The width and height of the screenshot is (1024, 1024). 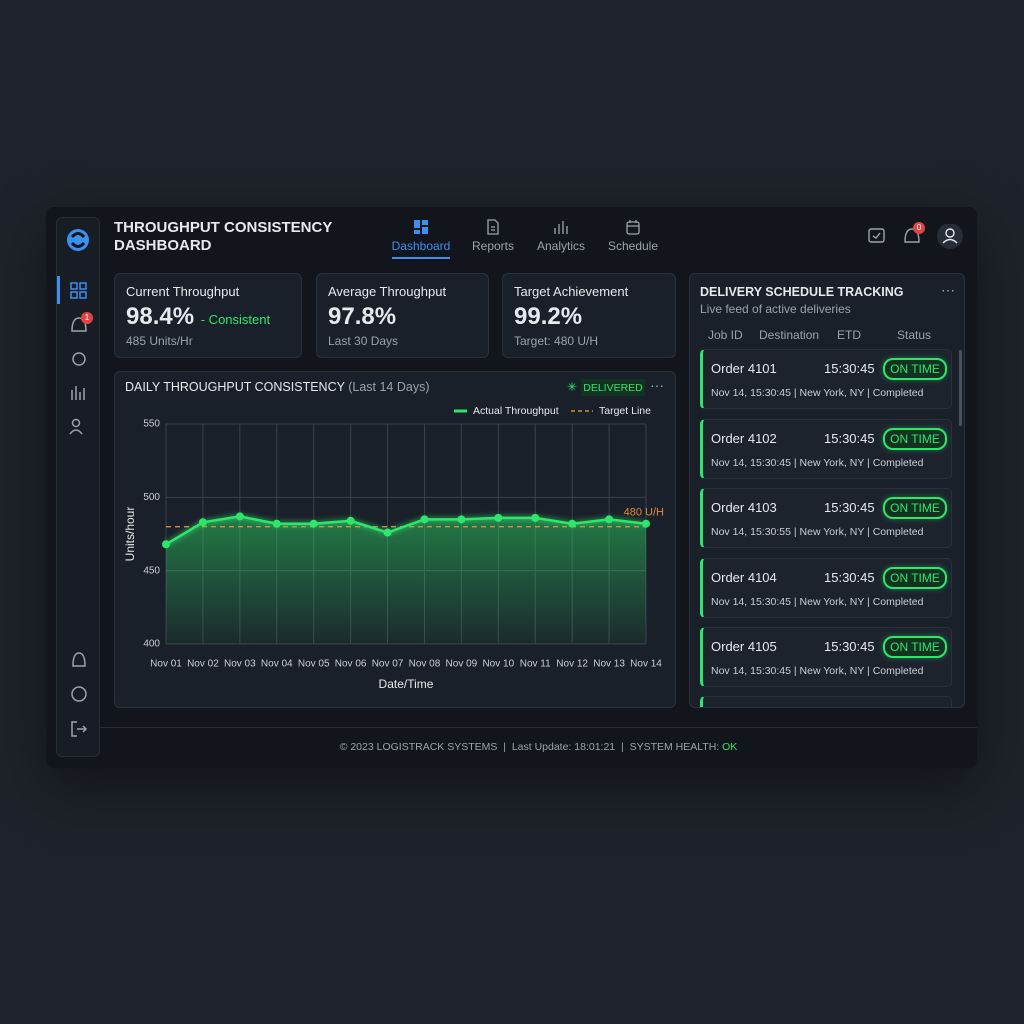 I want to click on logout-icon, so click(x=79, y=729).